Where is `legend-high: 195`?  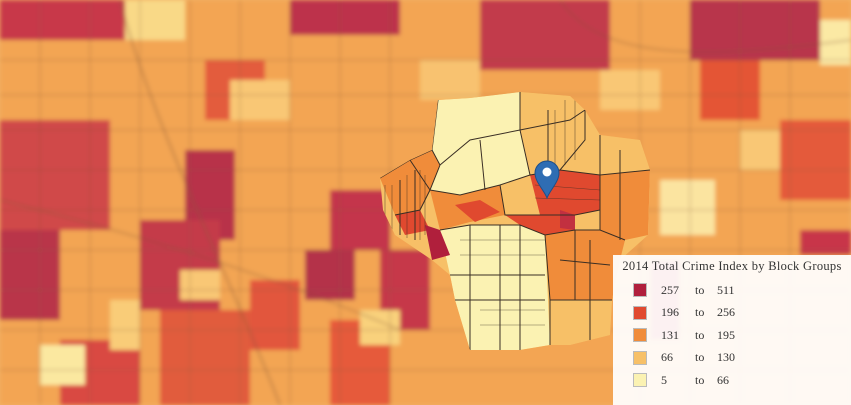
legend-high: 195 is located at coordinates (726, 334).